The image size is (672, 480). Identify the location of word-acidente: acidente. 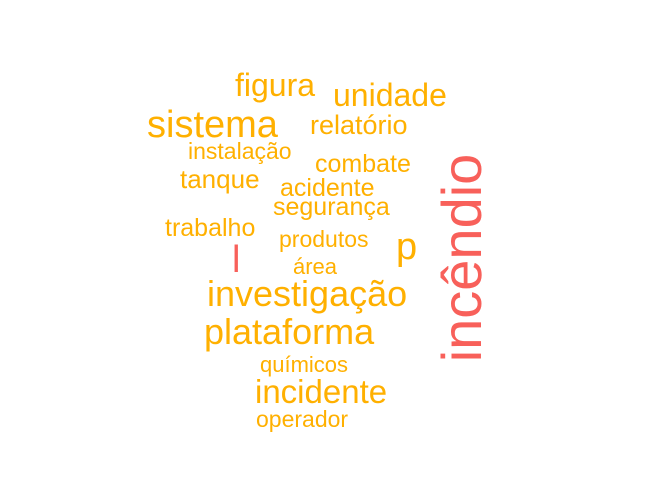
(327, 188).